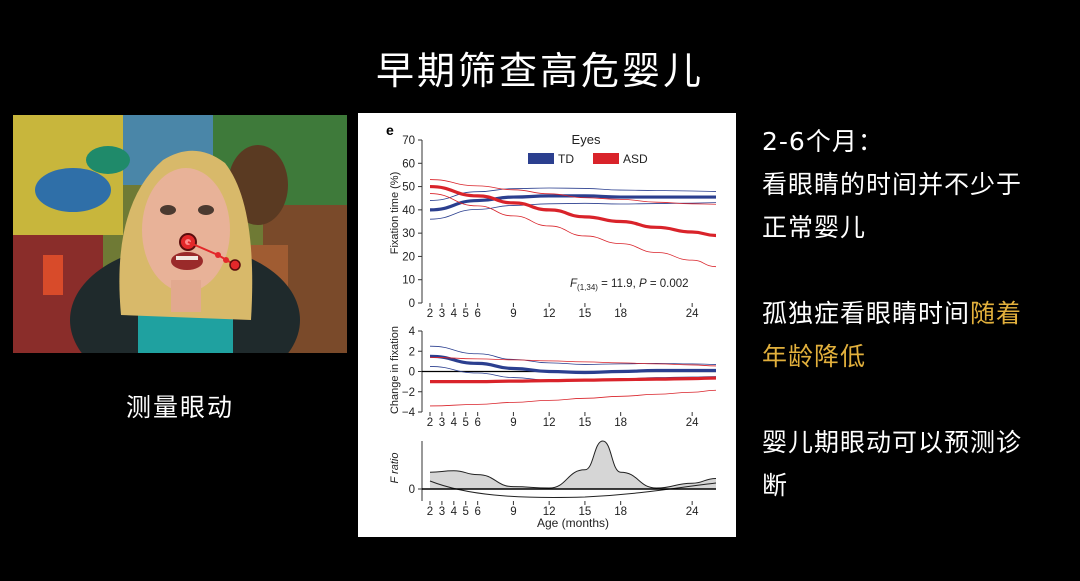 The width and height of the screenshot is (1080, 581). I want to click on legend-title: Eyes, so click(586, 139).